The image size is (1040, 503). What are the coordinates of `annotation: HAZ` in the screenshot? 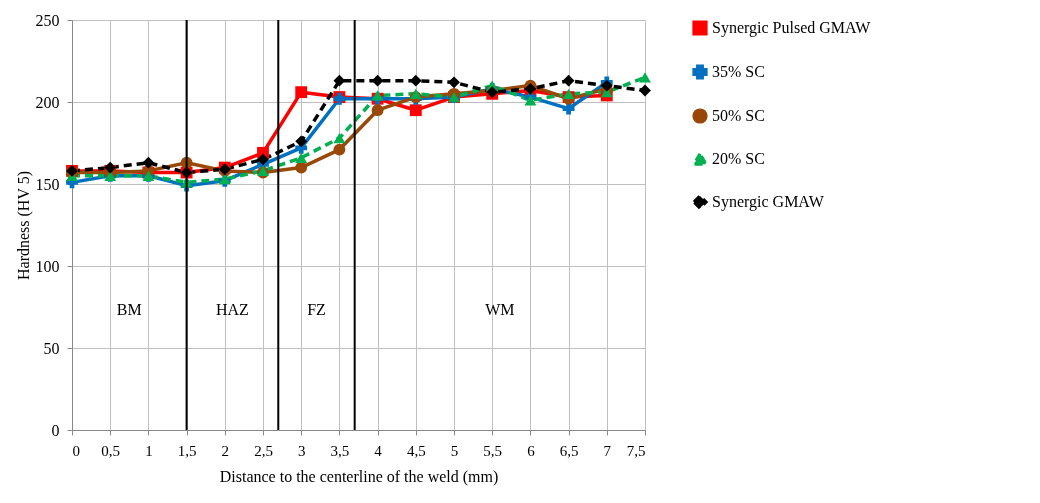 It's located at (232, 309).